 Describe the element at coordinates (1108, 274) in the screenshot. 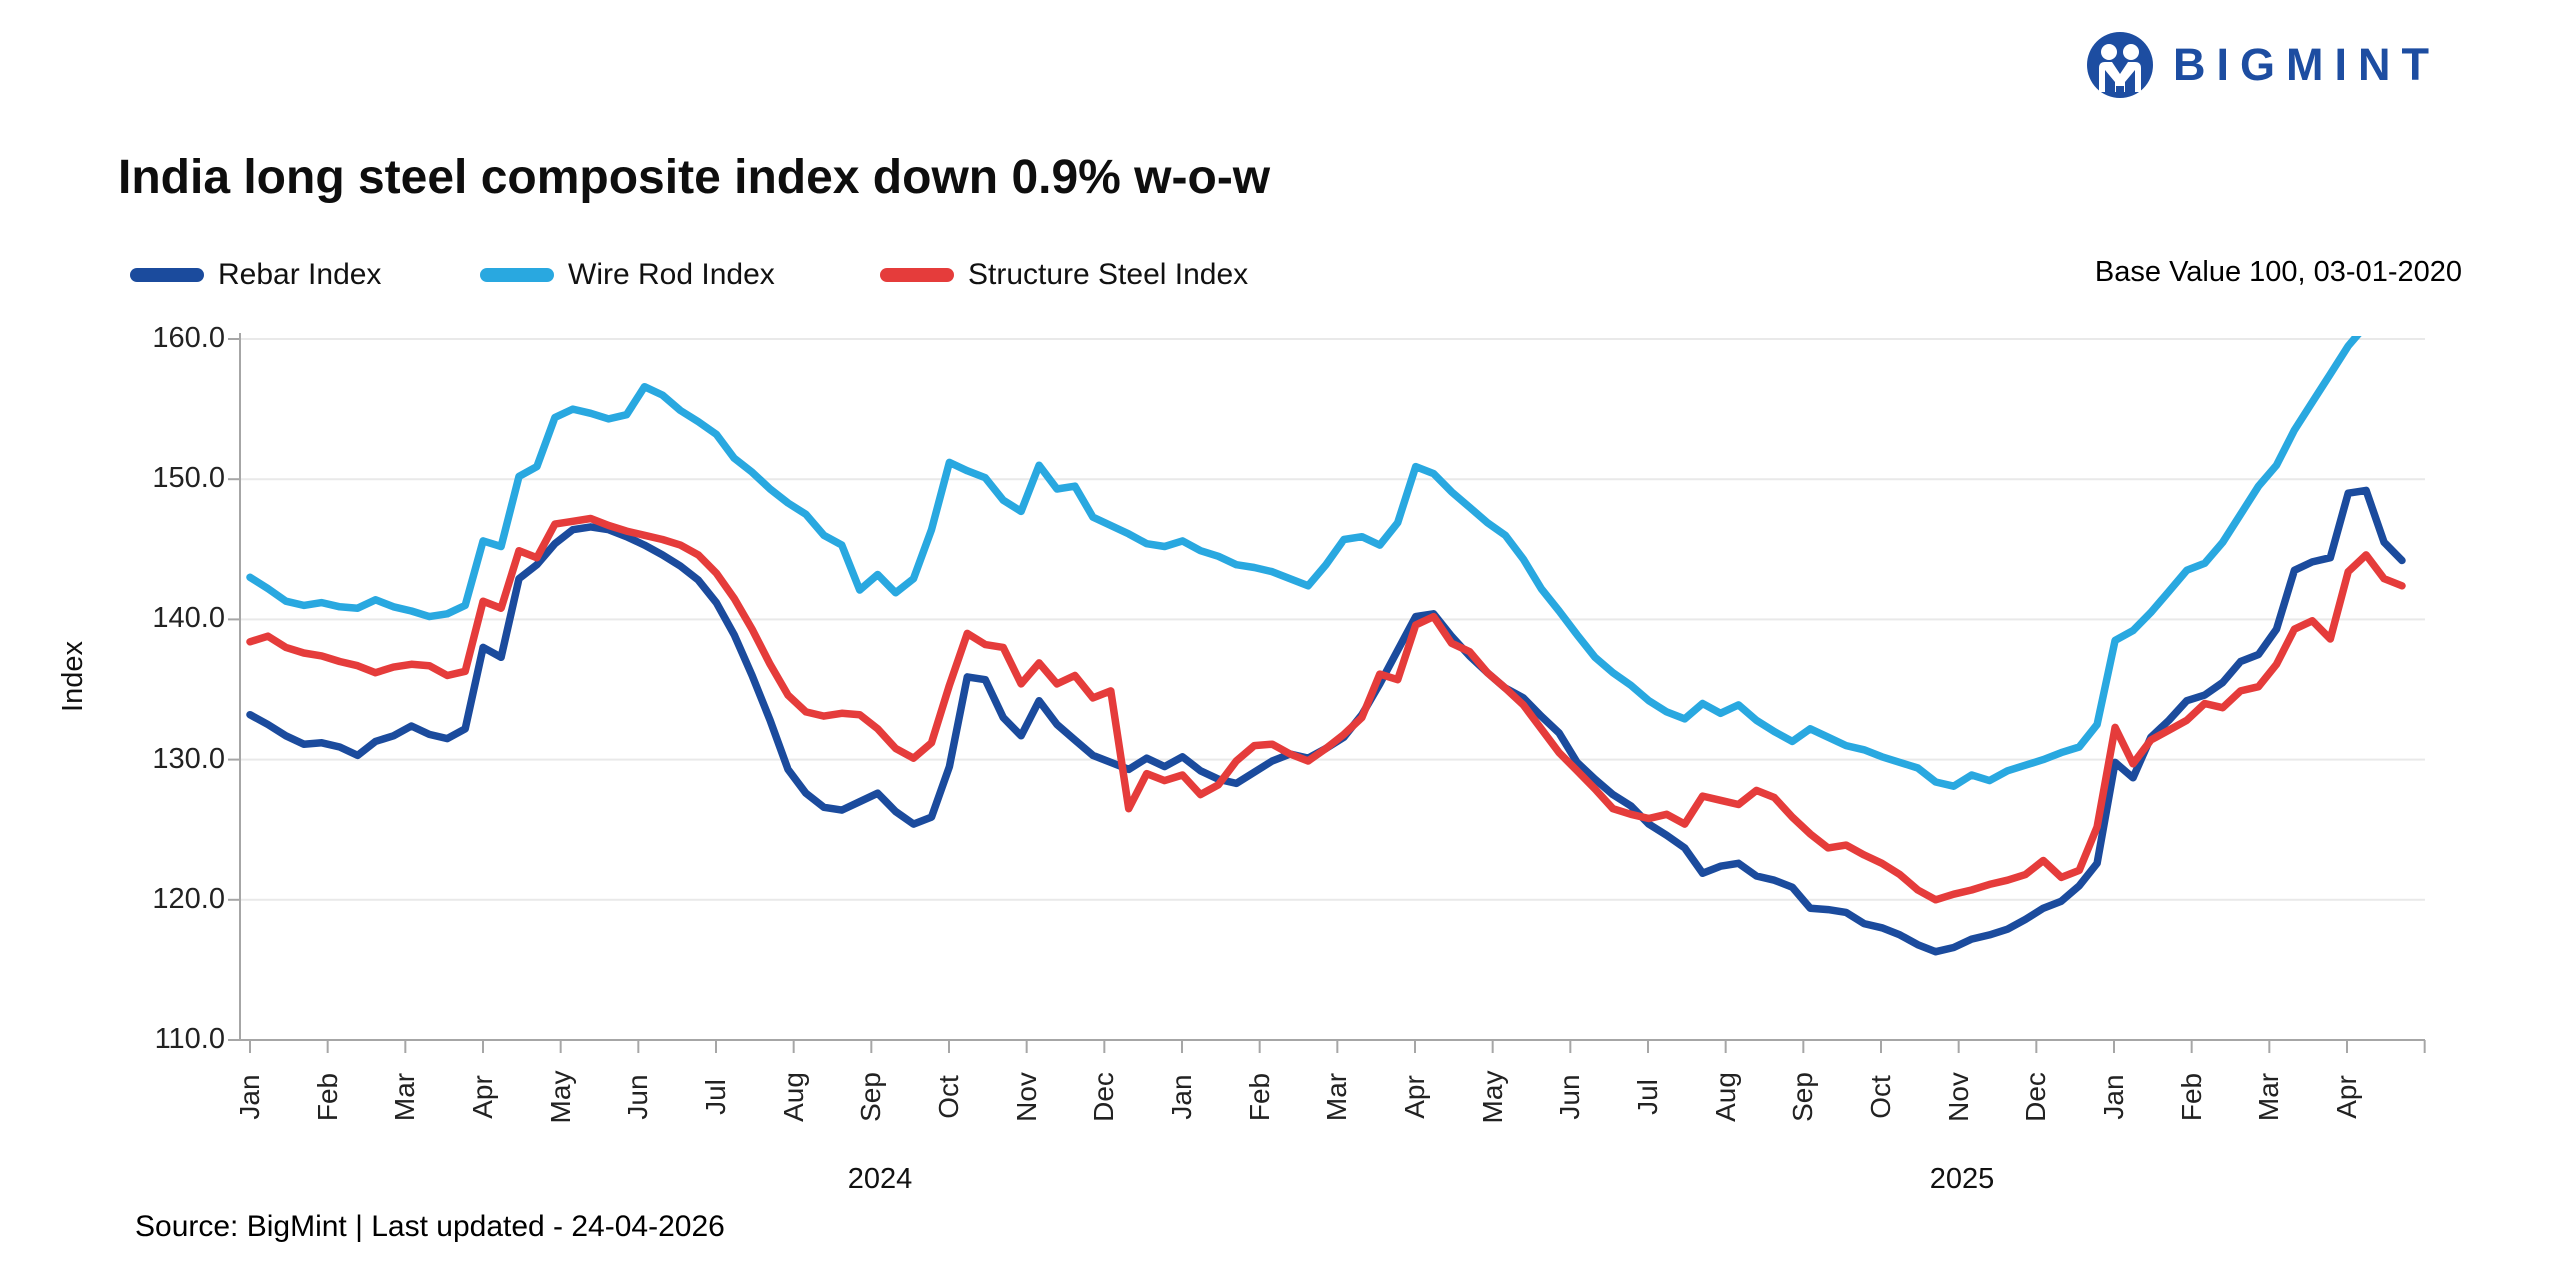

I see `legend-label-structure-steel: Structure Steel Index` at that location.